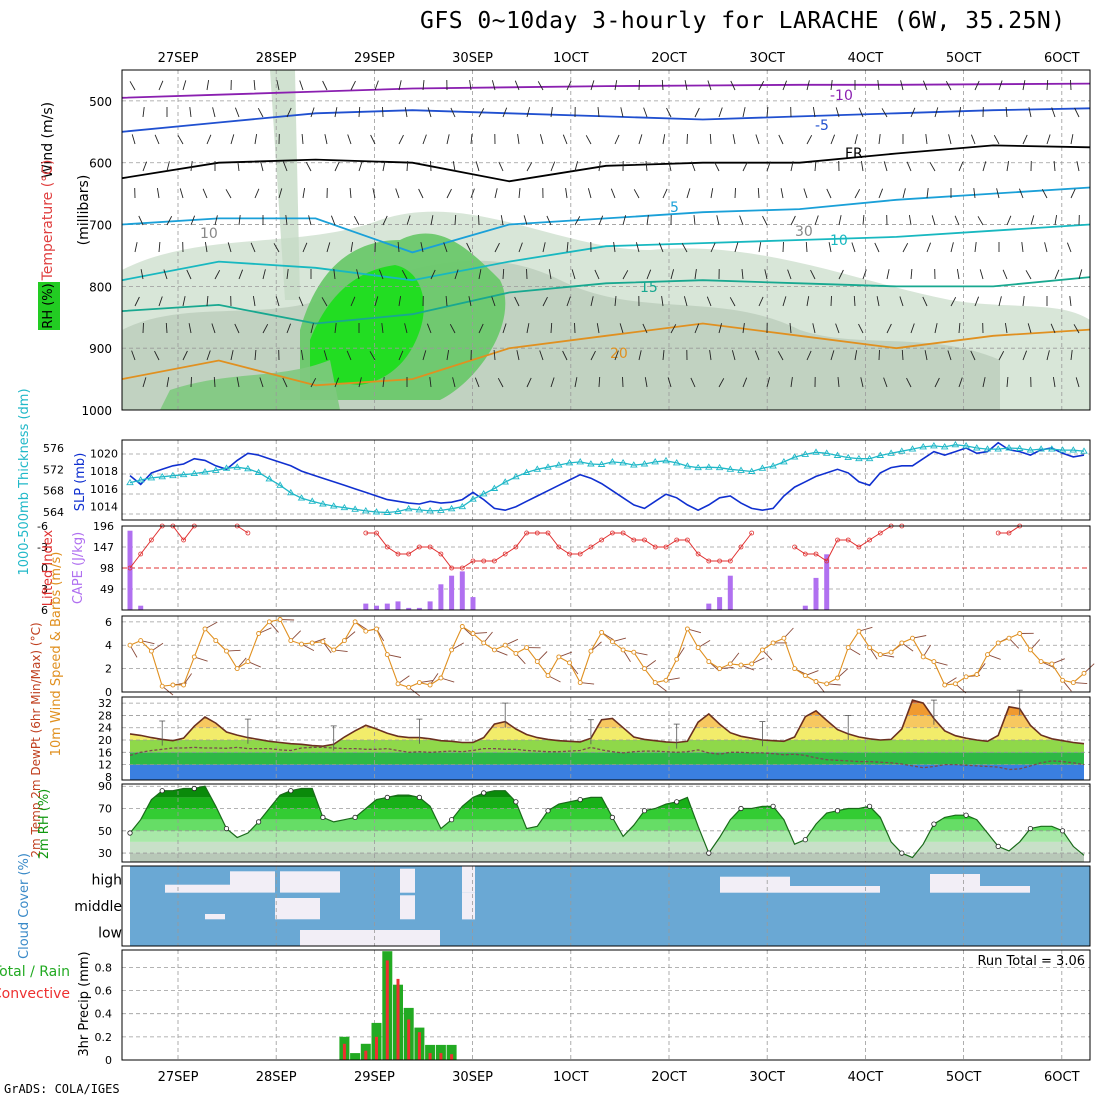 The width and height of the screenshot is (1100, 1100). What do you see at coordinates (108, 669) in the screenshot?
I see `wind-tick: 2` at bounding box center [108, 669].